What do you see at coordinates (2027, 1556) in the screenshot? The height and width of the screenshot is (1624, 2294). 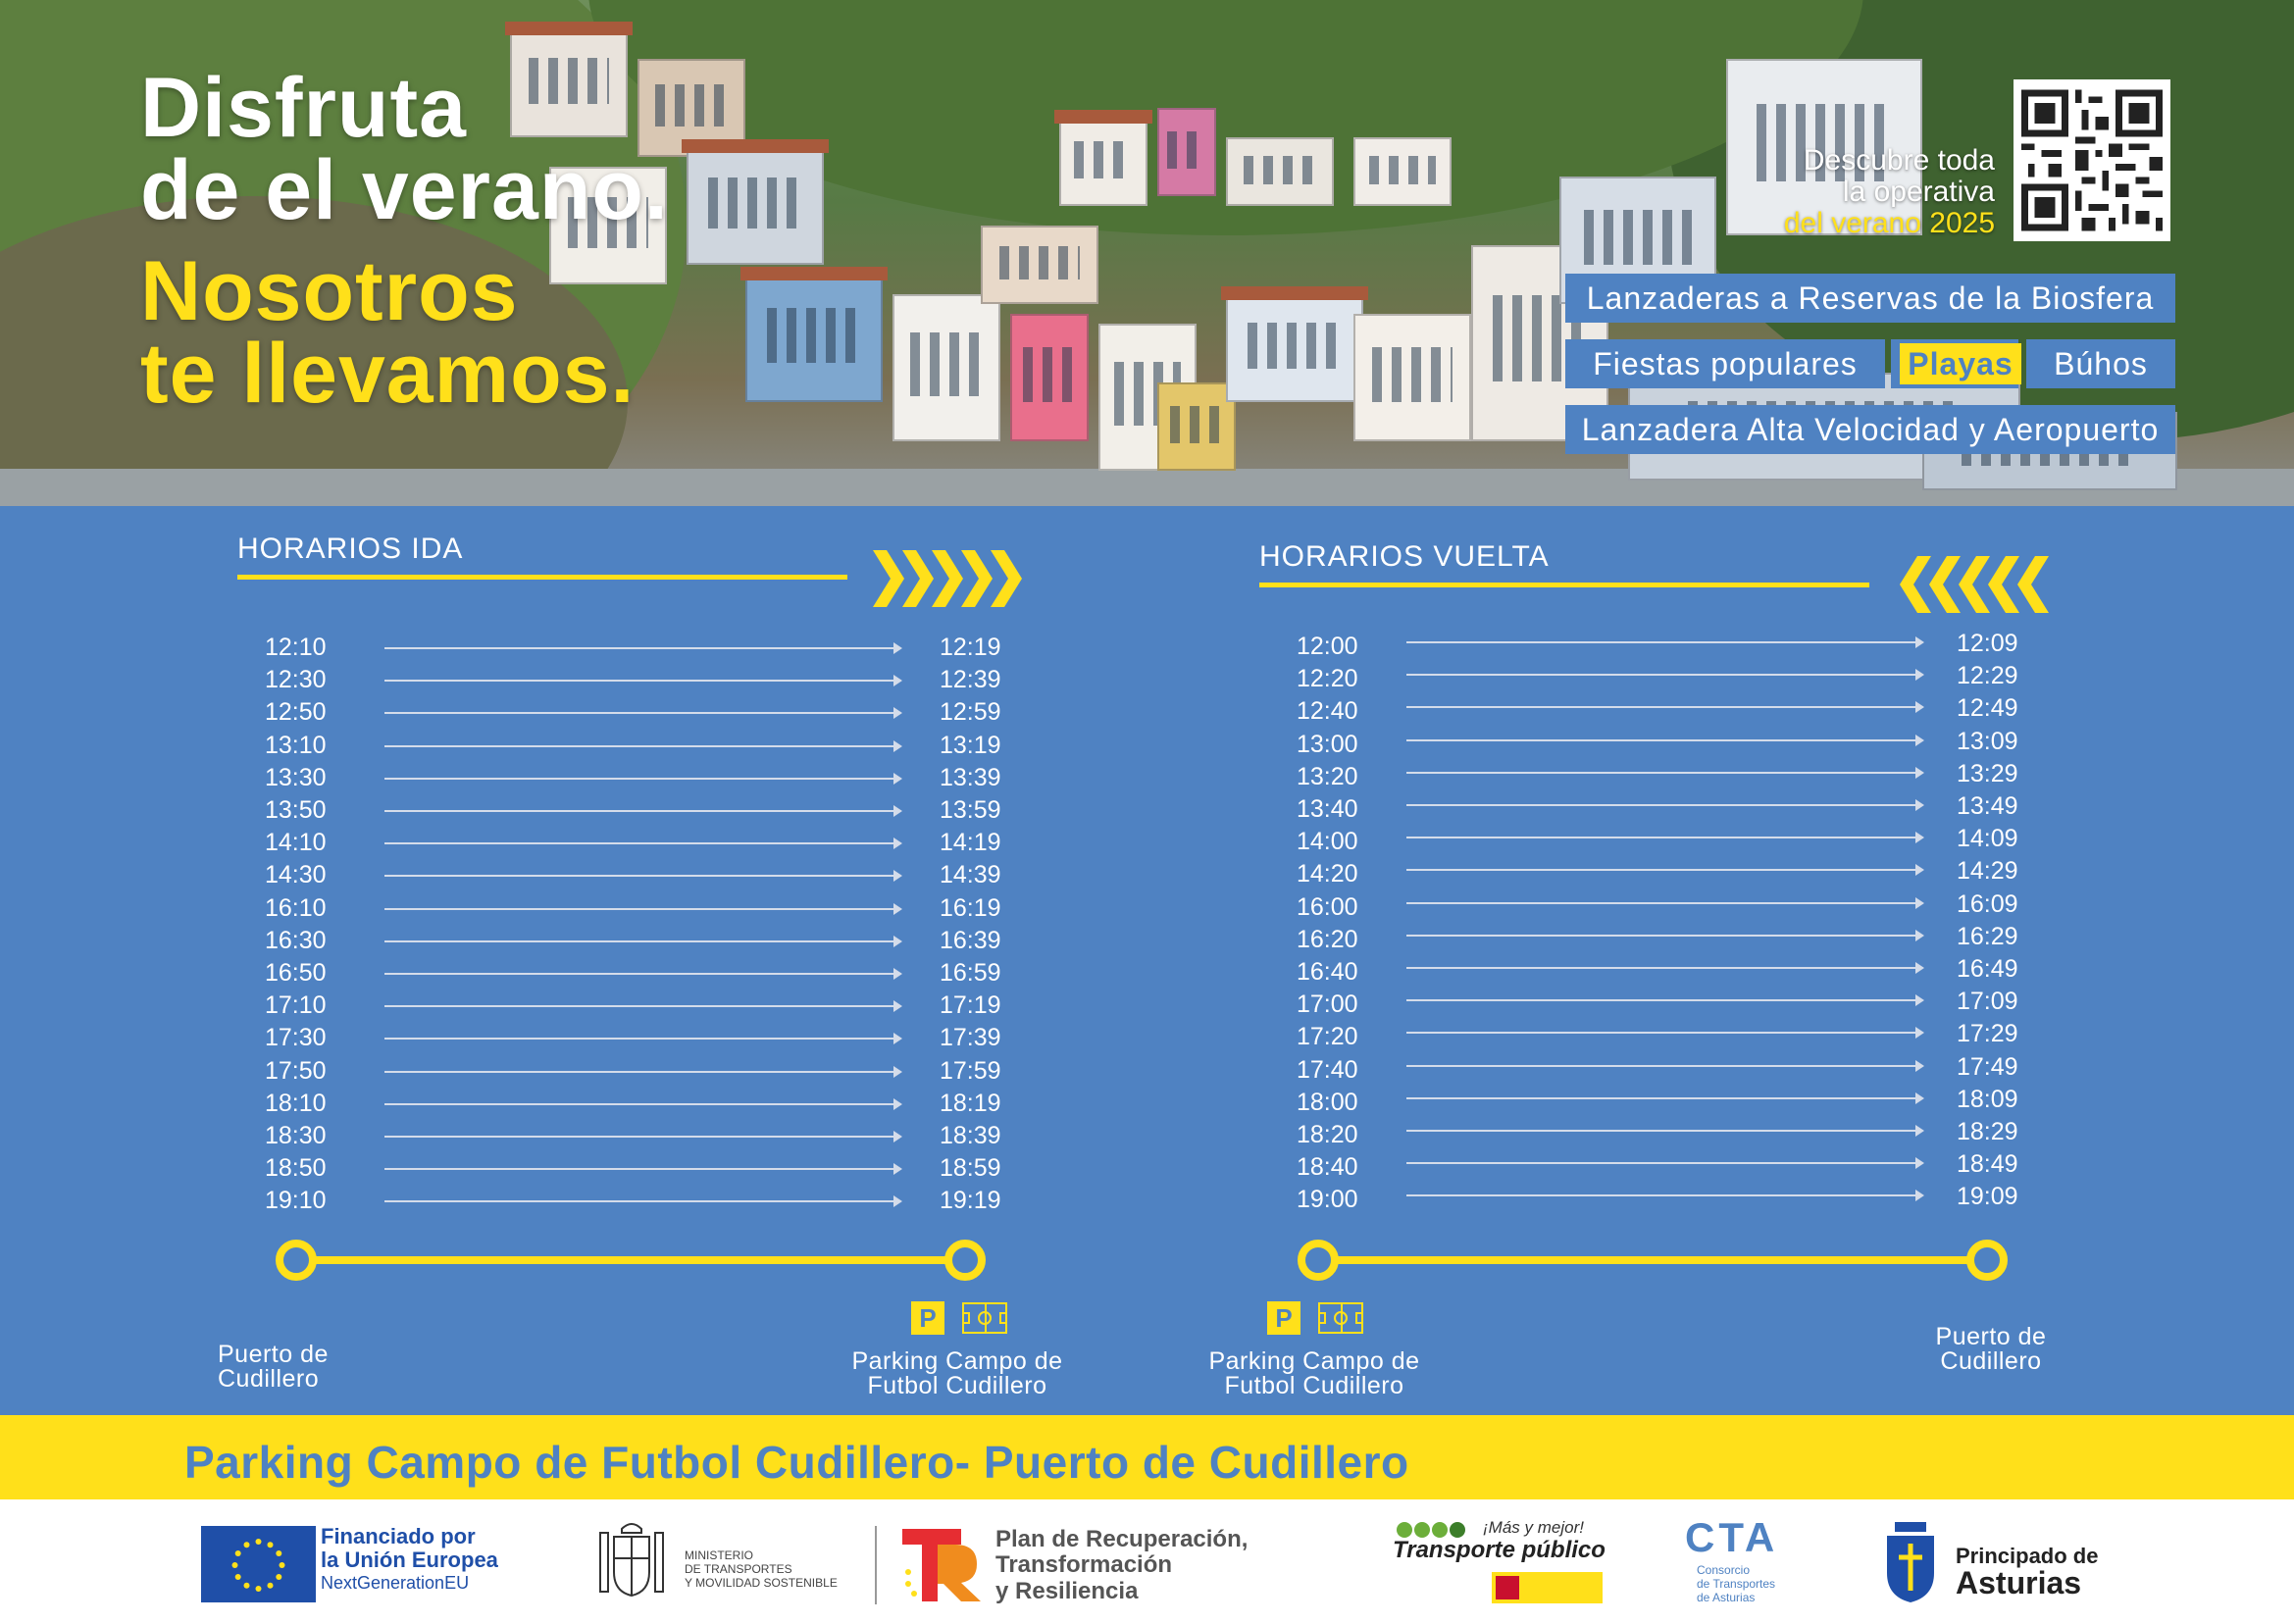 I see `principado-line-1: Principado de` at bounding box center [2027, 1556].